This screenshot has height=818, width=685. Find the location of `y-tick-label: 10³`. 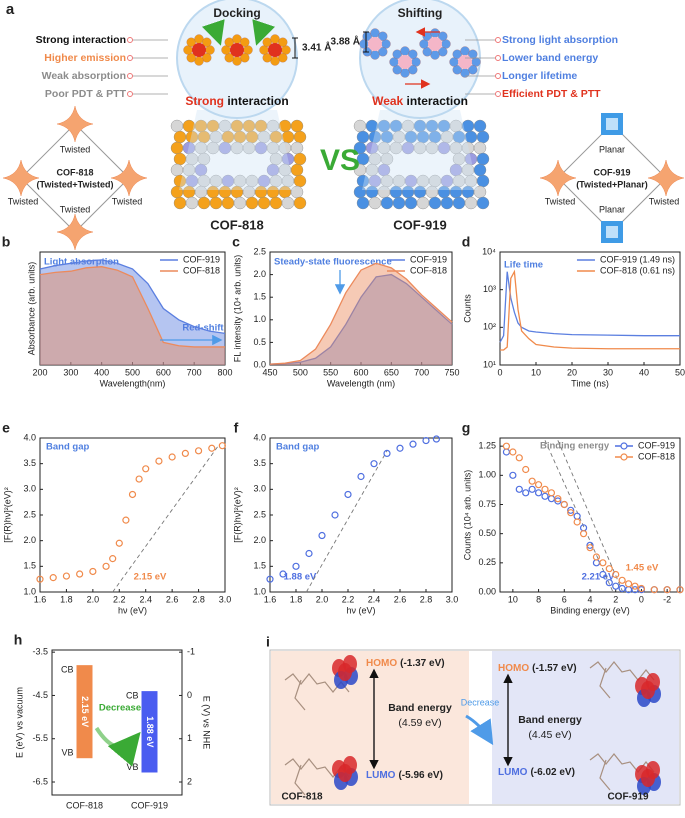

y-tick-label: 10³ is located at coordinates (489, 289).